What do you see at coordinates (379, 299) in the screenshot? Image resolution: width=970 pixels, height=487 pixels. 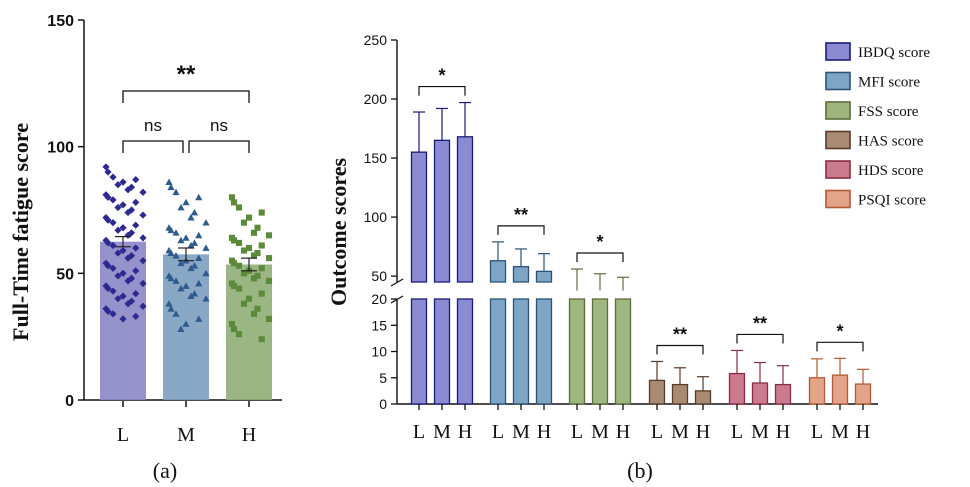 I see `panel-b-y-tick-label: 20` at bounding box center [379, 299].